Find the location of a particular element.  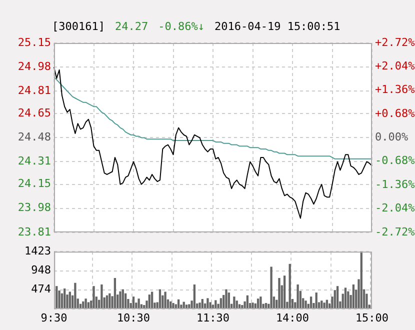

chart-title: [300161] is located at coordinates (78, 26).